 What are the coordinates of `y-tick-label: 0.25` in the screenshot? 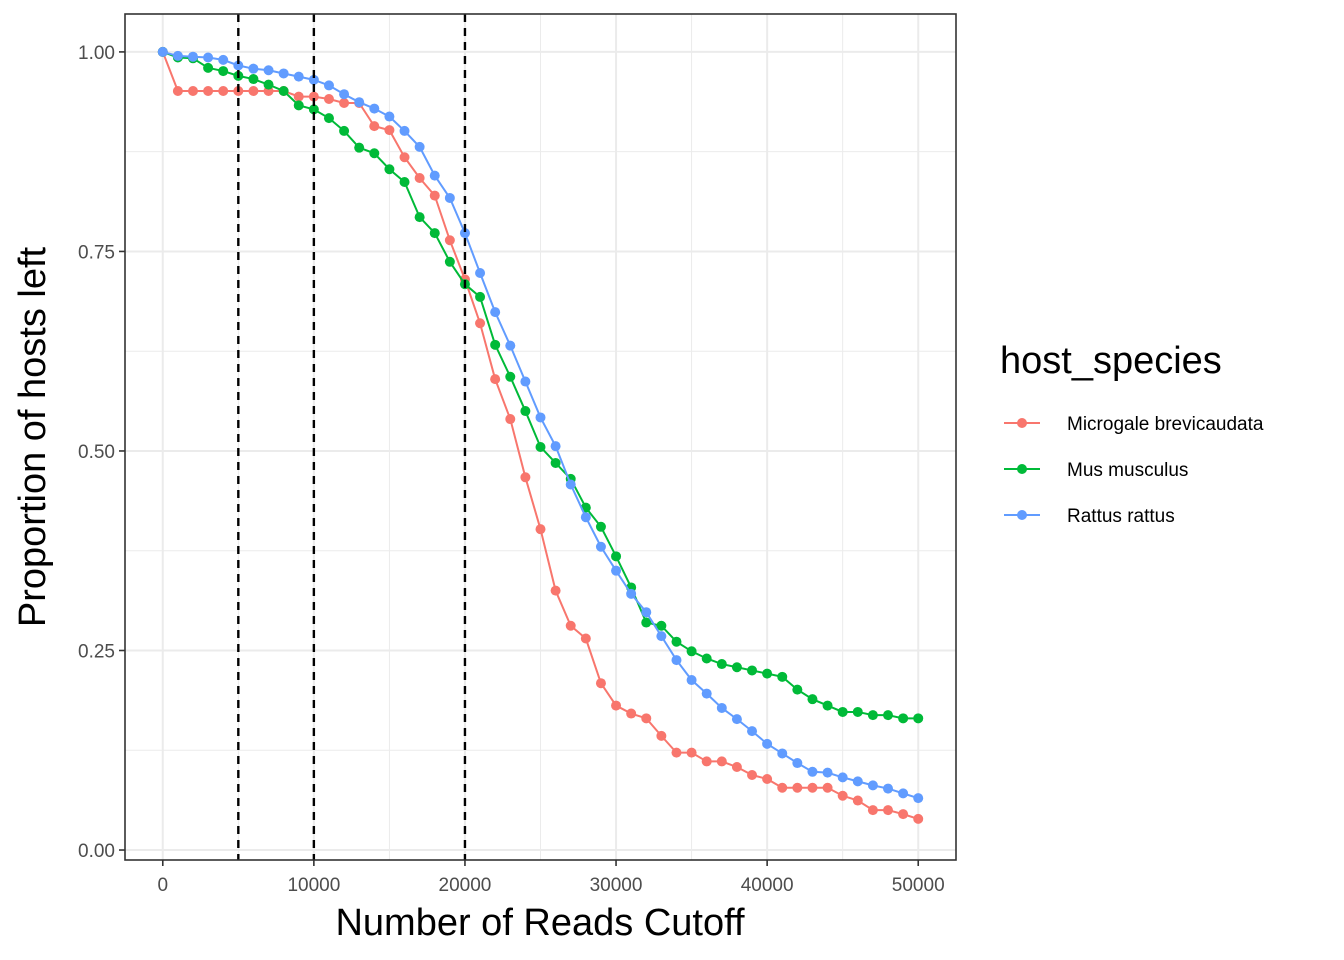 It's located at (96, 651).